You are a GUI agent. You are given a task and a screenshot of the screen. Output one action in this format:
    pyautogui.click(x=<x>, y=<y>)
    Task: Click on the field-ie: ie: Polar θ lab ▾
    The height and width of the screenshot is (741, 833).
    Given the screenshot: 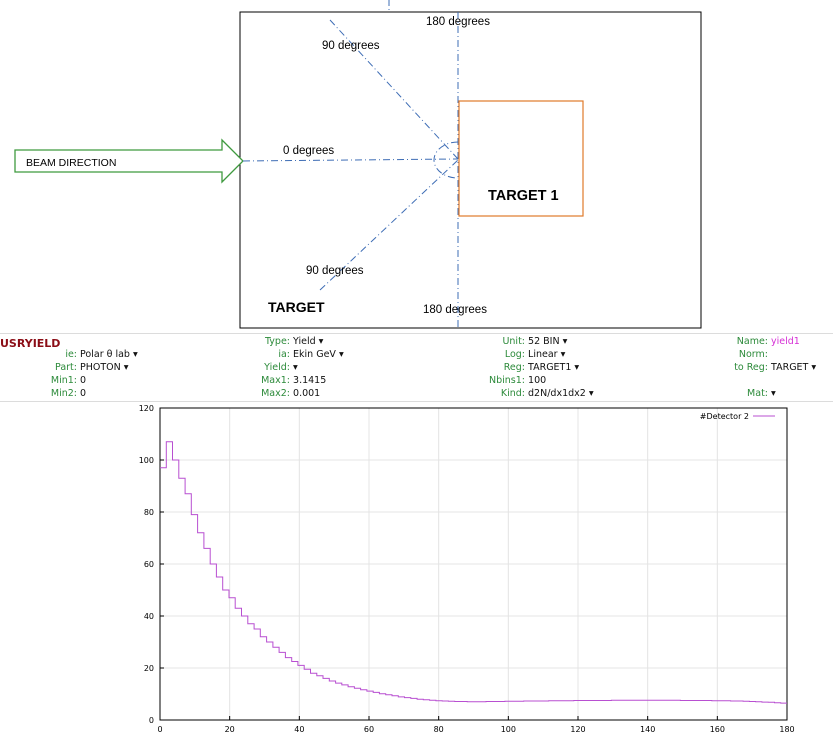 What is the action you would take?
    pyautogui.click(x=101, y=354)
    